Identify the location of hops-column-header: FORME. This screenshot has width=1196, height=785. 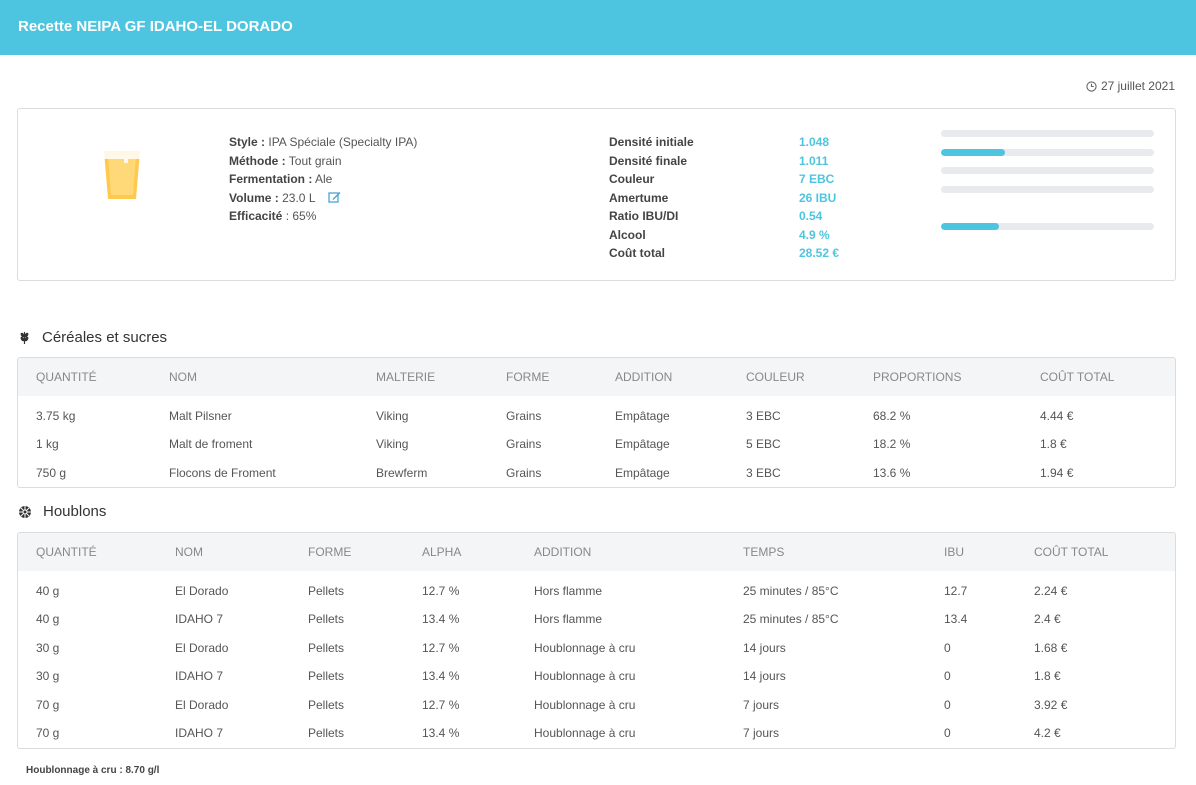
(330, 552).